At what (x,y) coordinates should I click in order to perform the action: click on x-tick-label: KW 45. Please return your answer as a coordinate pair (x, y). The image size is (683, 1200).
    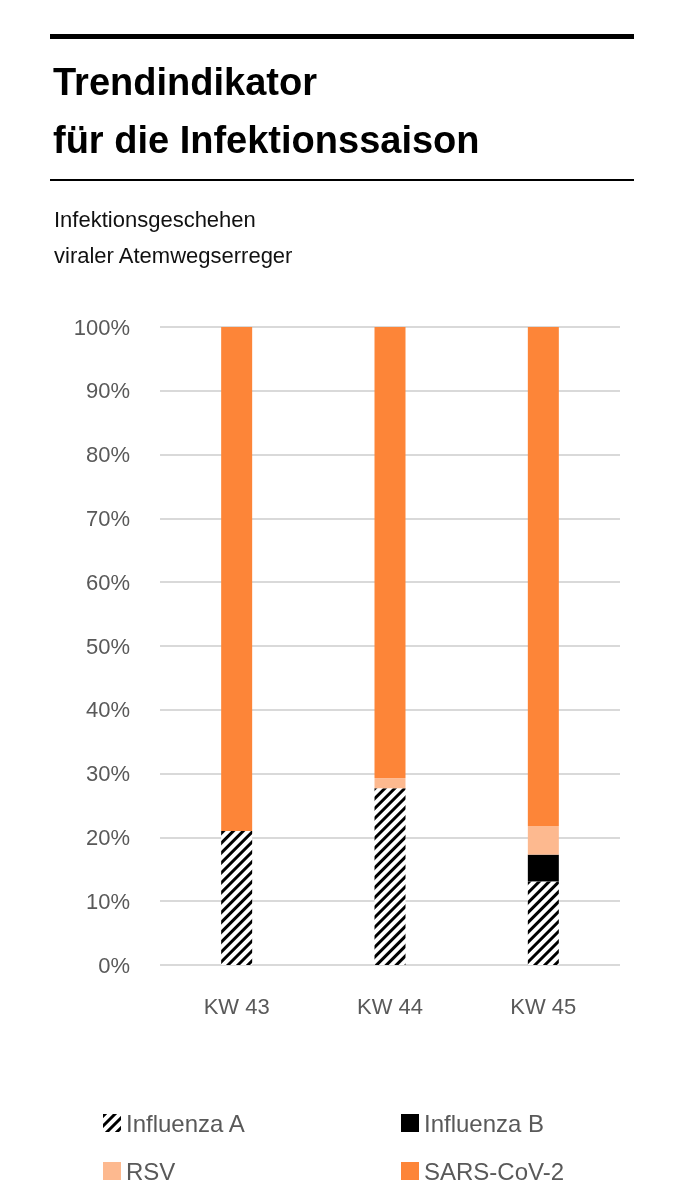
    Looking at the image, I should click on (543, 1006).